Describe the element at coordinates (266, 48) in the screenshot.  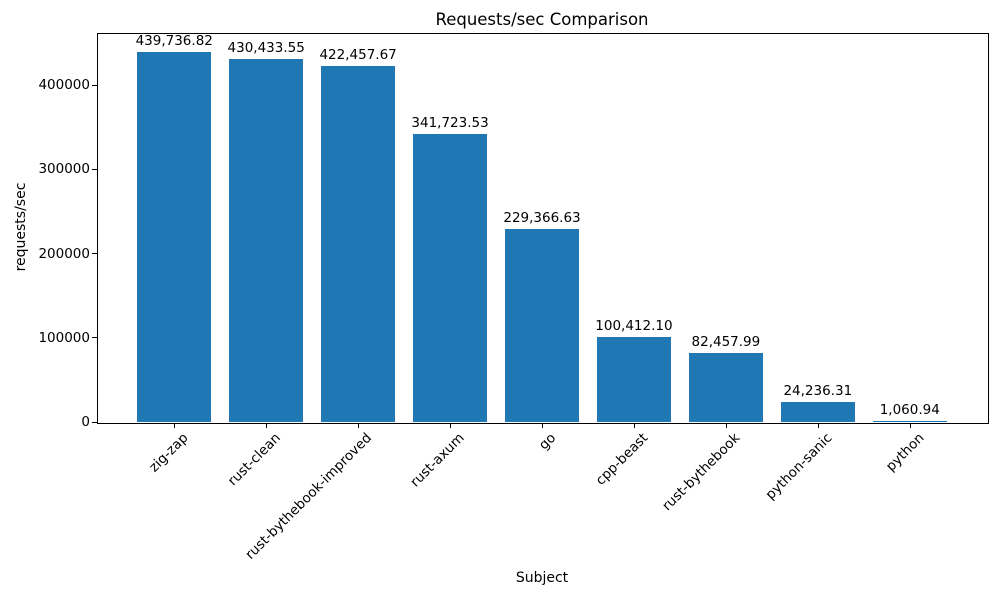
I see `bar-value-label: 430,433.55` at that location.